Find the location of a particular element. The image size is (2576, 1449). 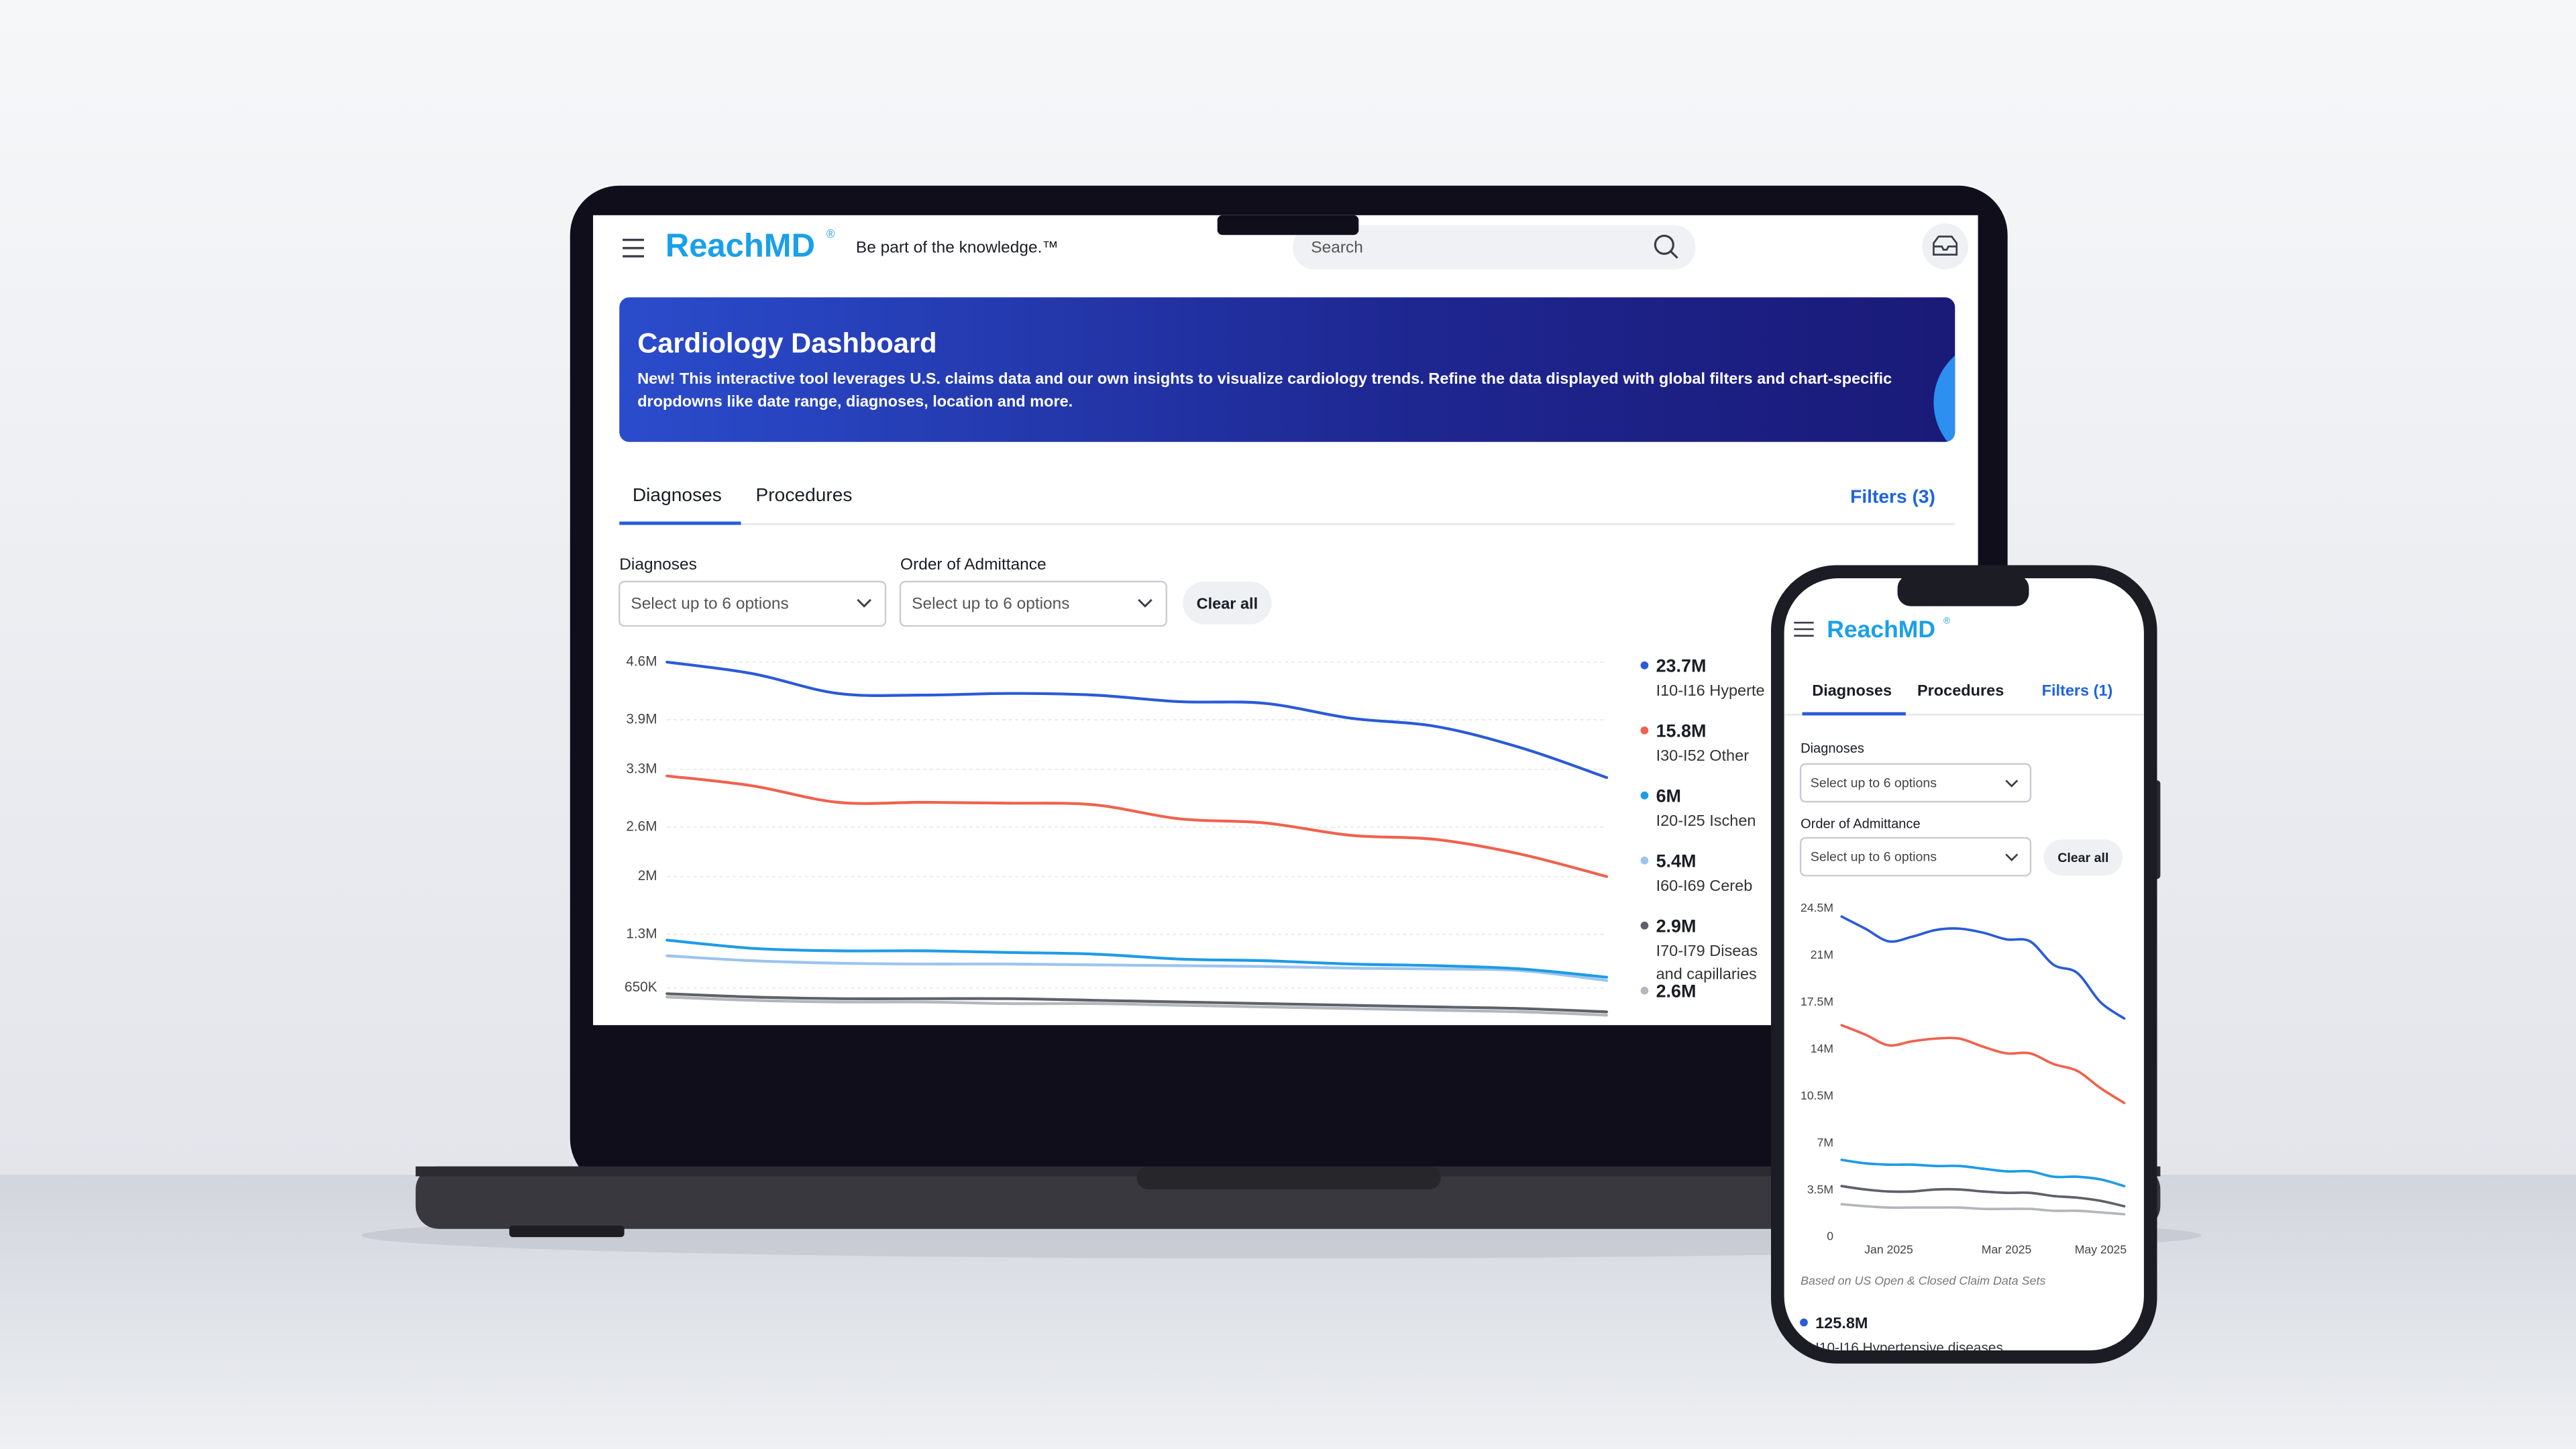

legend-total: 15.8M is located at coordinates (1681, 730).